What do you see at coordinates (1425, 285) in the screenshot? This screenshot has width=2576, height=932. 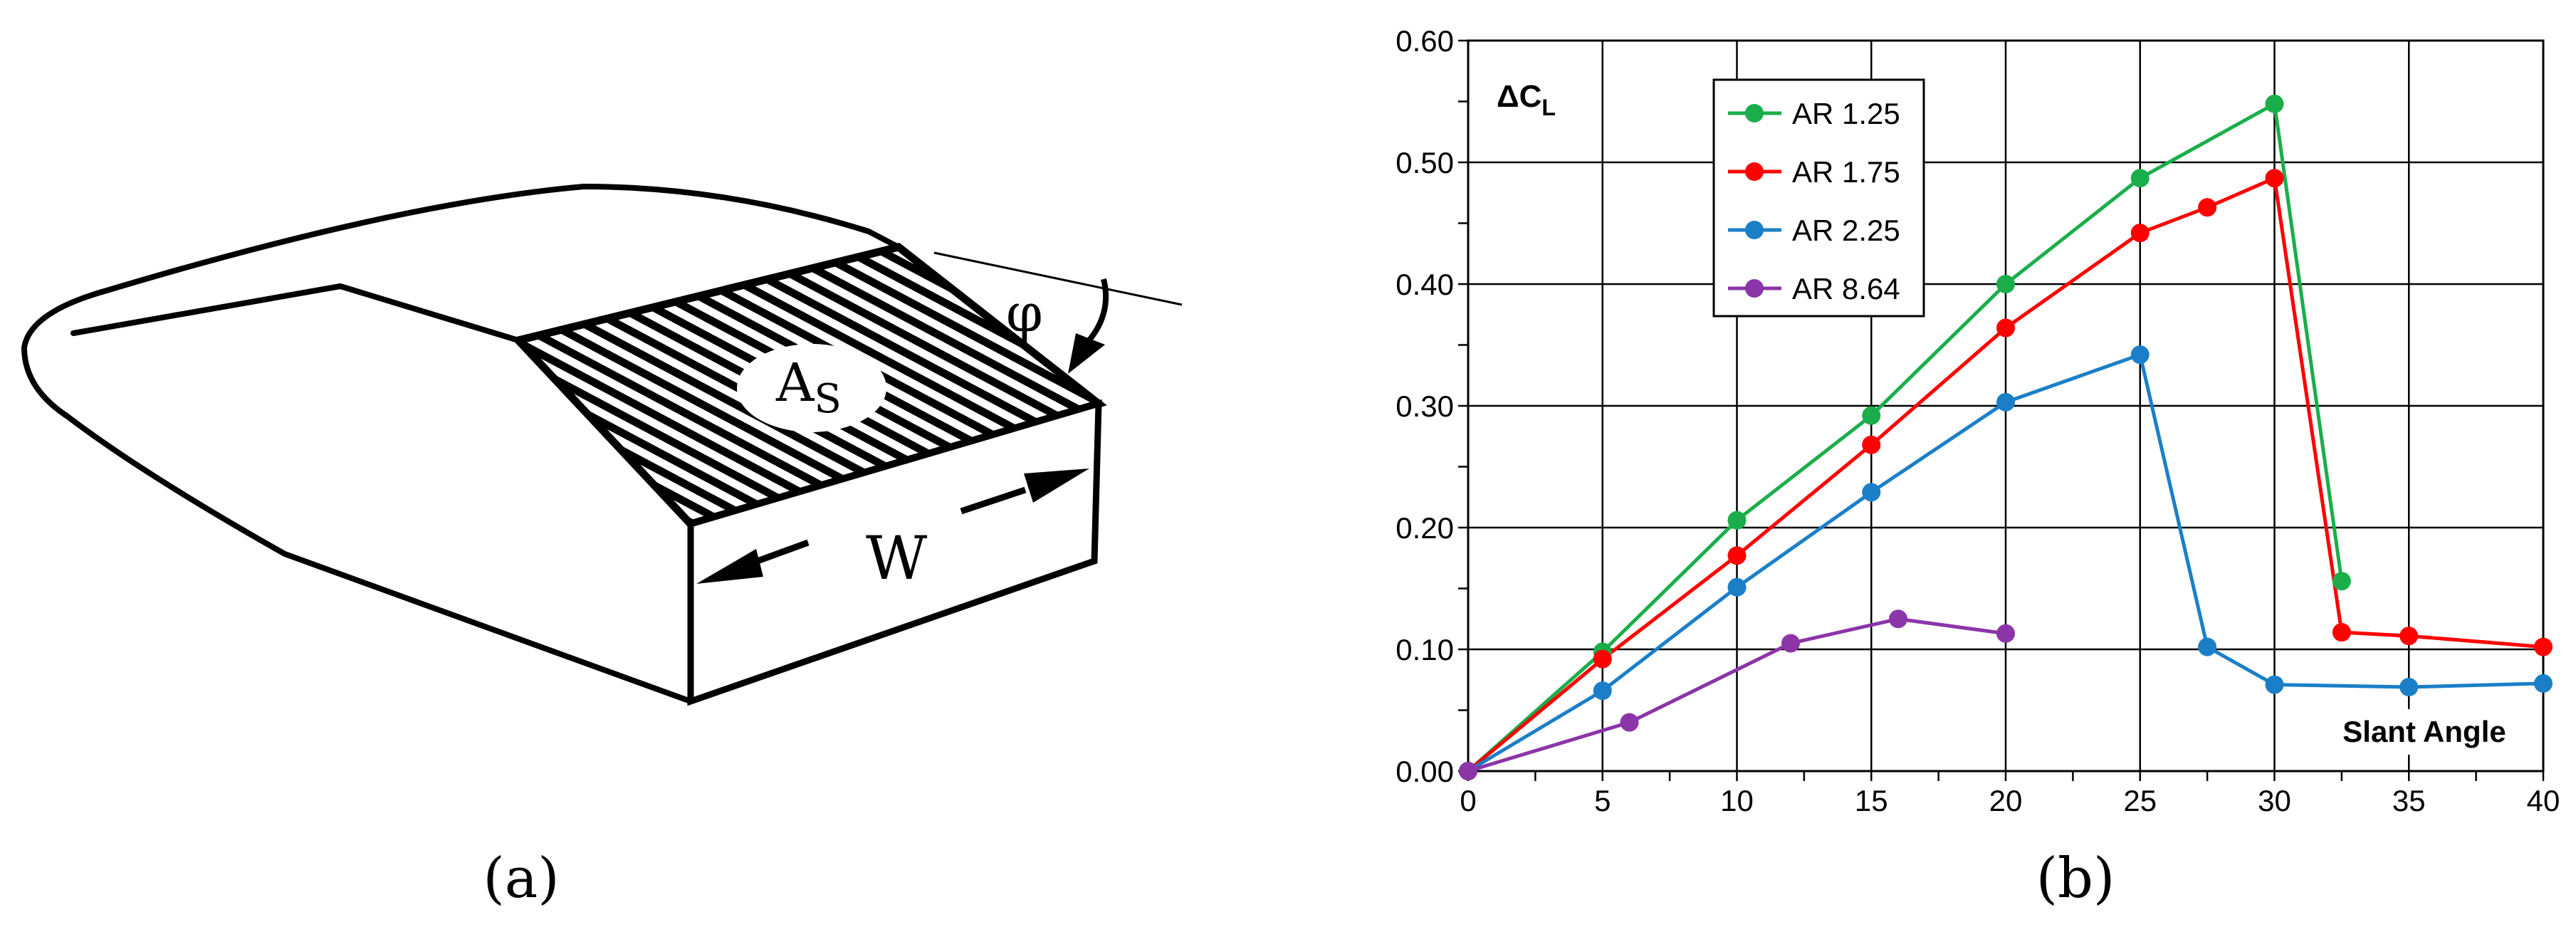 I see `y-tick-label: 0.40` at bounding box center [1425, 285].